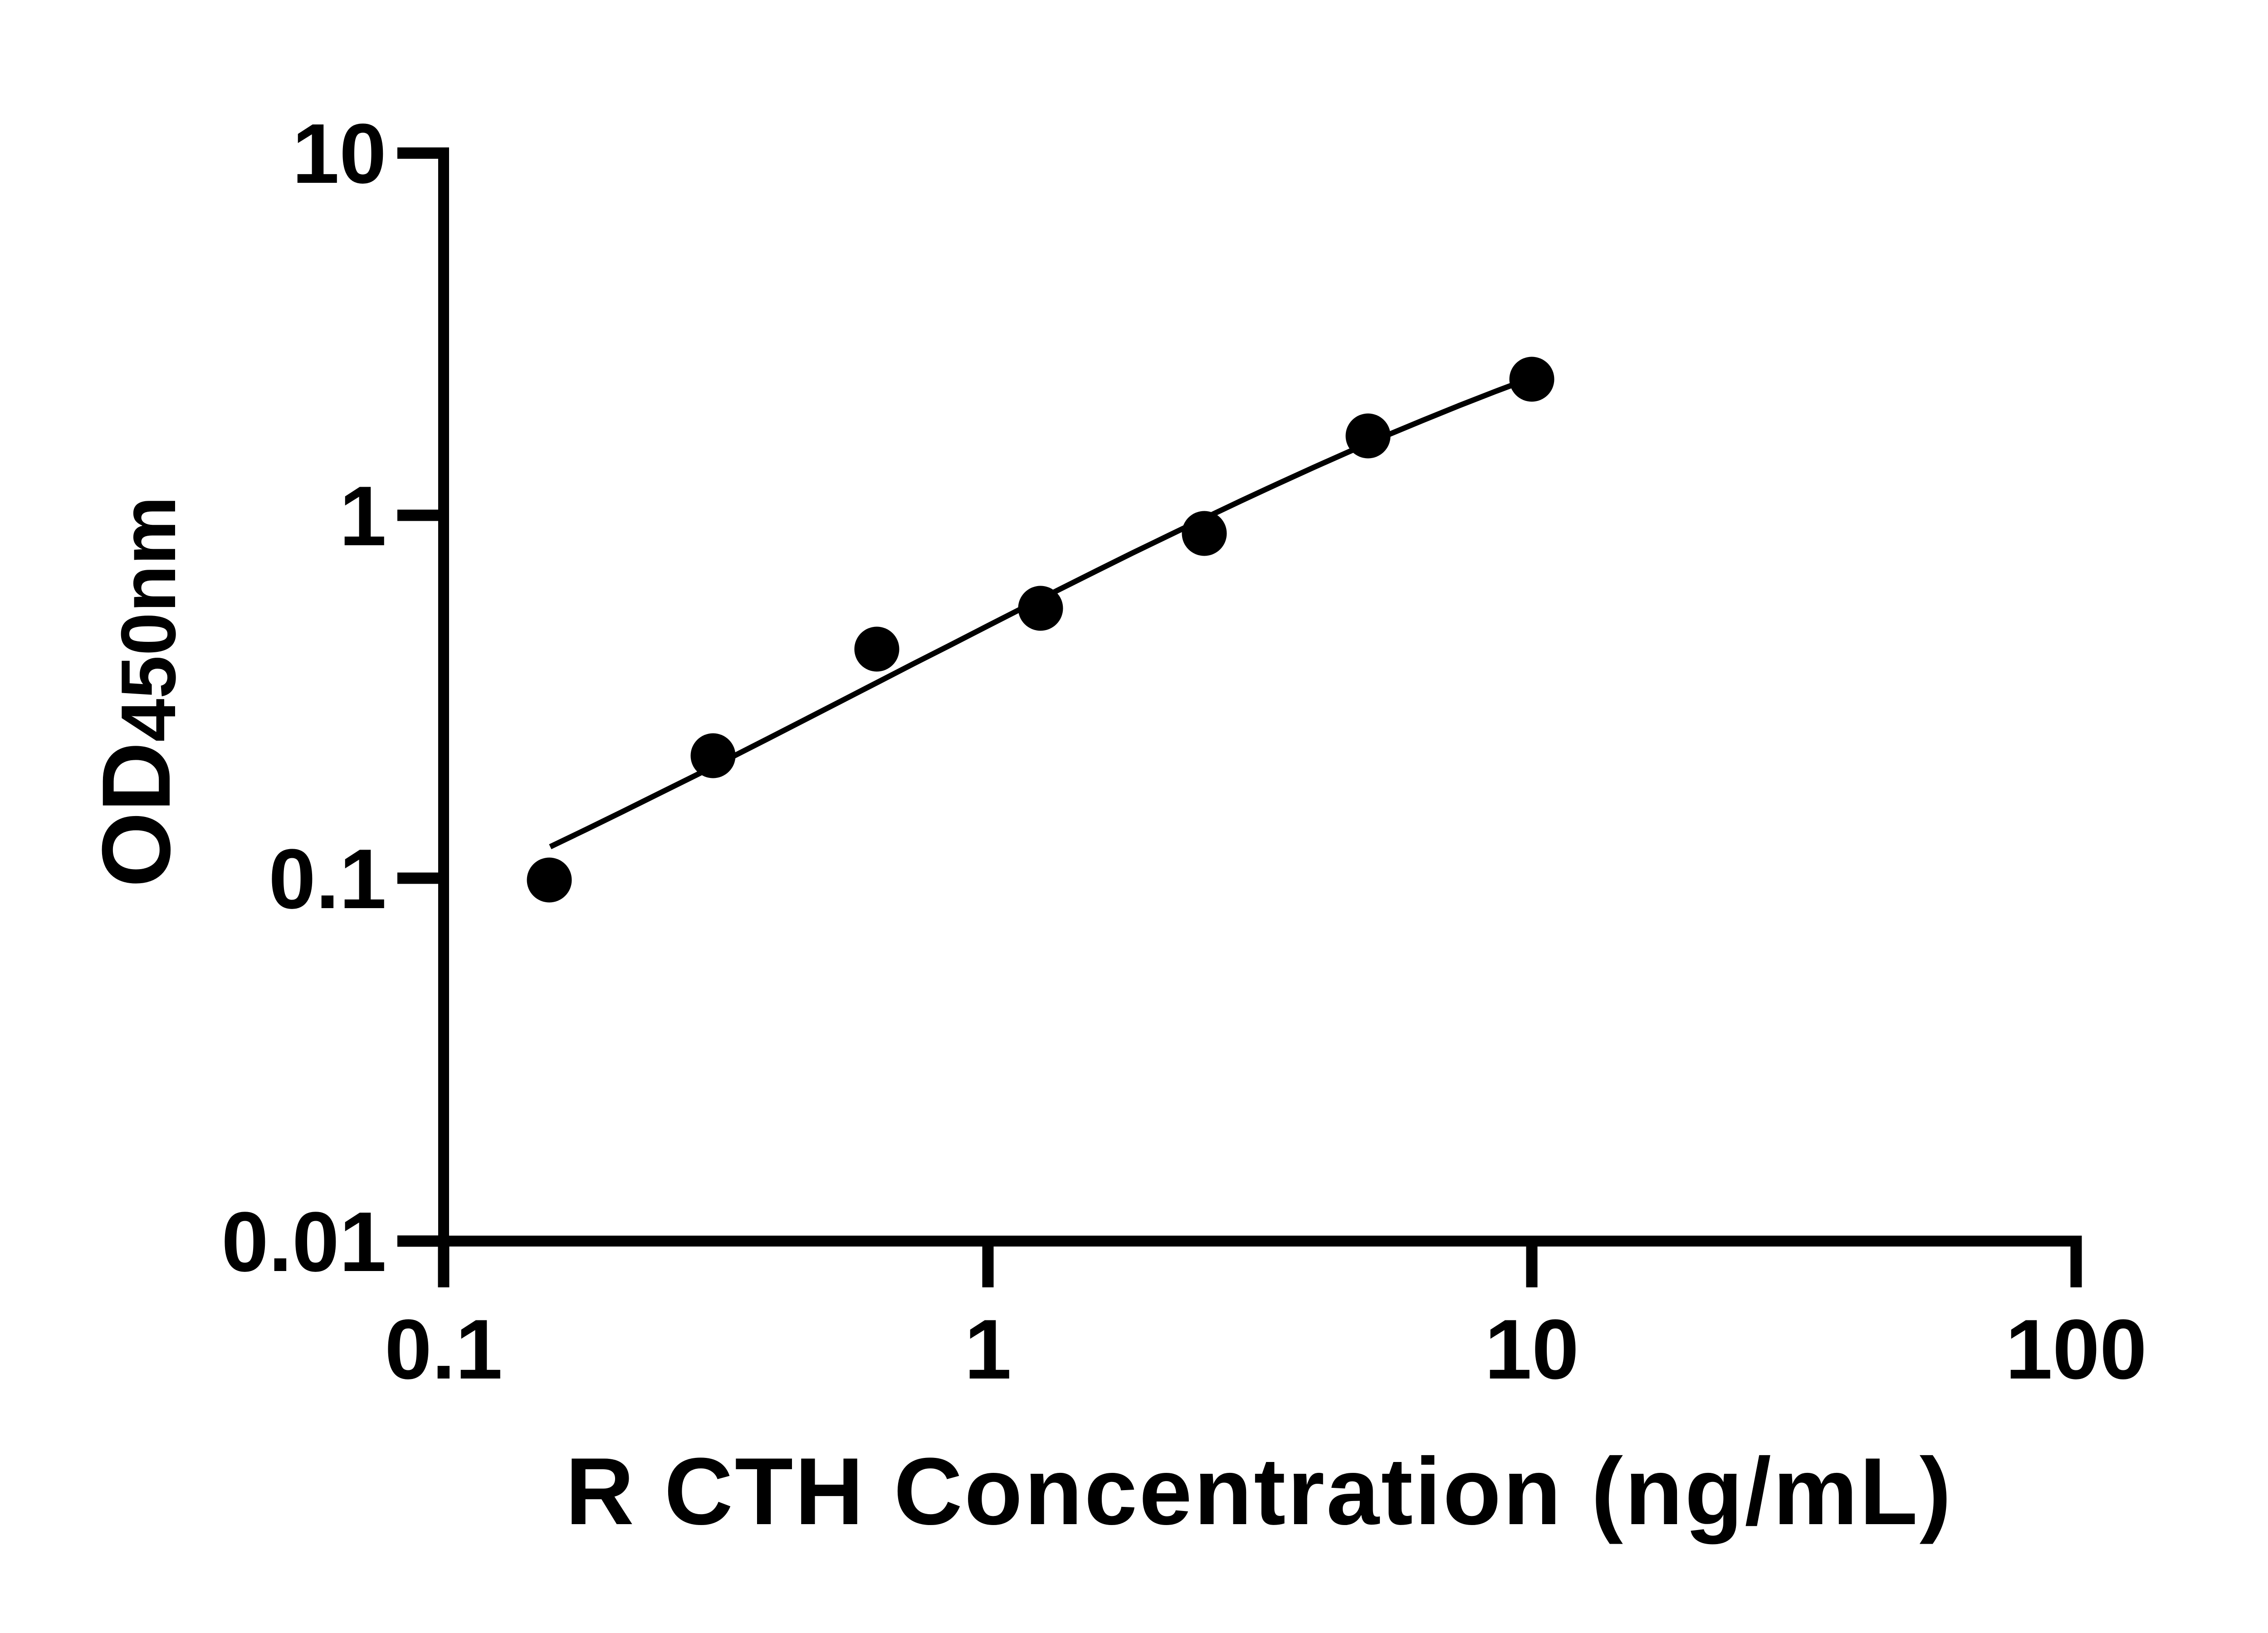 The height and width of the screenshot is (1633, 2268). What do you see at coordinates (1259, 1491) in the screenshot?
I see `svg-text: R CTH Concentration (ng/mL)` at bounding box center [1259, 1491].